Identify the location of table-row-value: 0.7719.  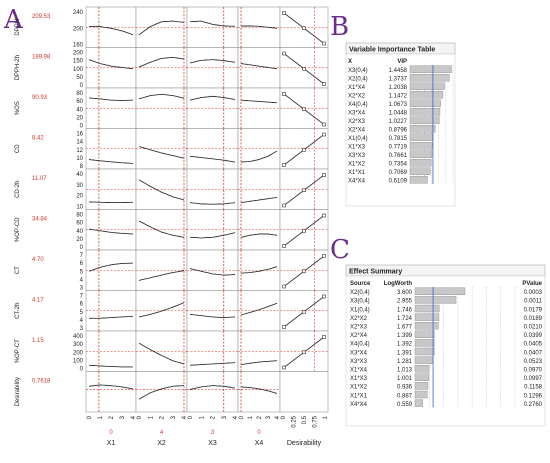
(398, 148).